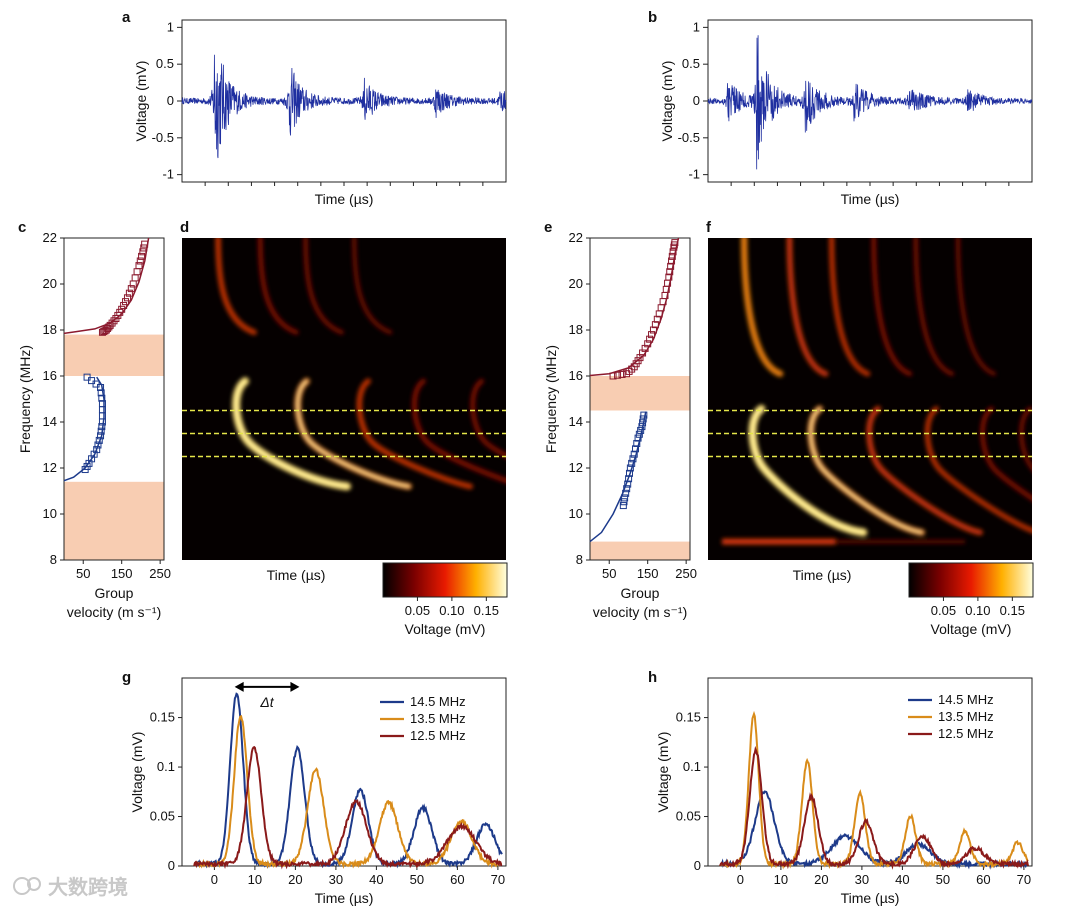 This screenshot has width=1080, height=911. What do you see at coordinates (548, 227) in the screenshot?
I see `panel-label-e: e` at bounding box center [548, 227].